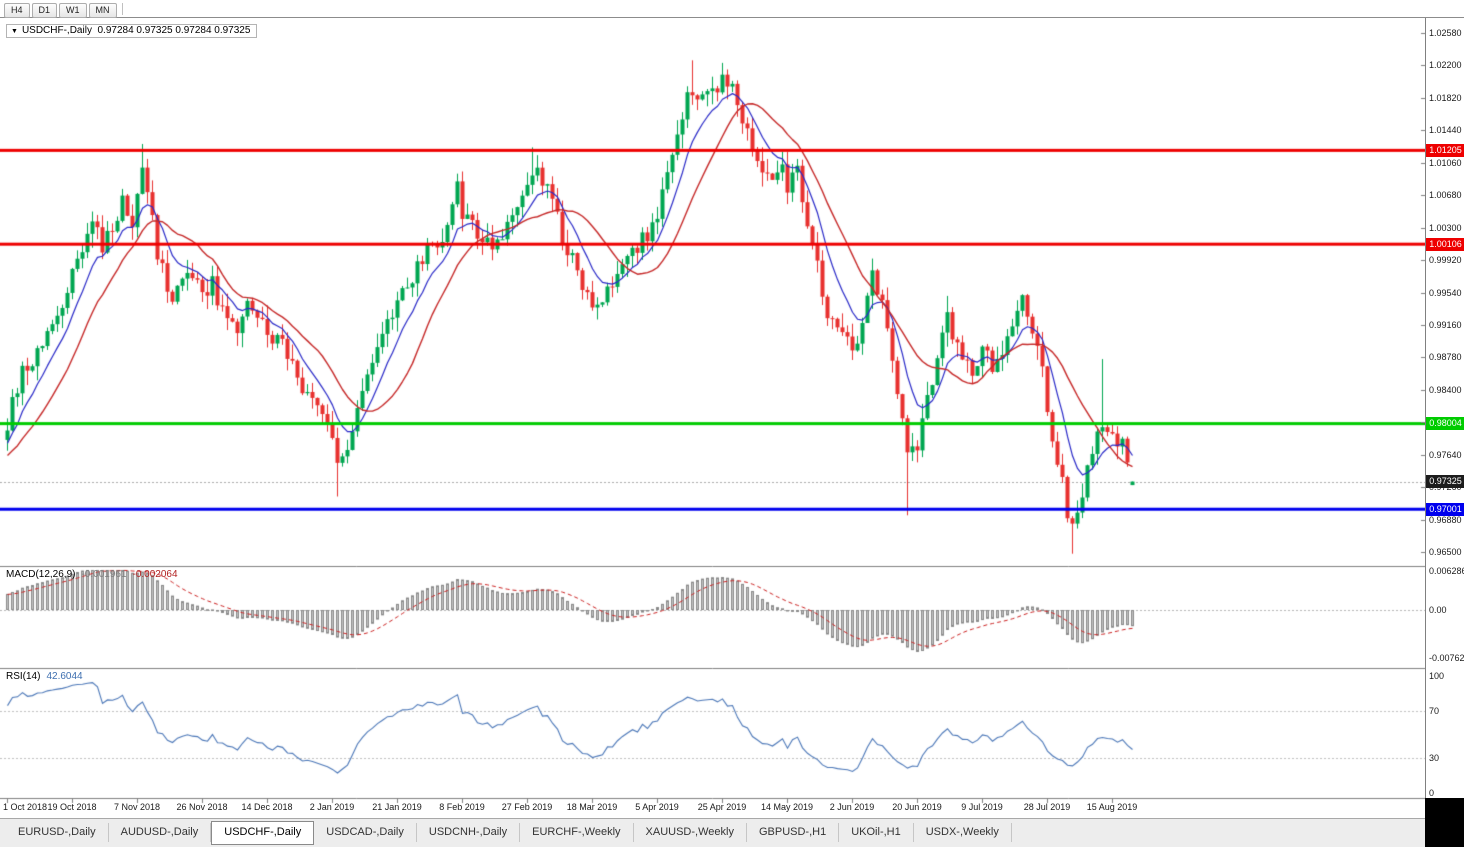 This screenshot has width=1464, height=847. What do you see at coordinates (332, 807) in the screenshot?
I see `time-axis-label: 2 Jan 2019` at bounding box center [332, 807].